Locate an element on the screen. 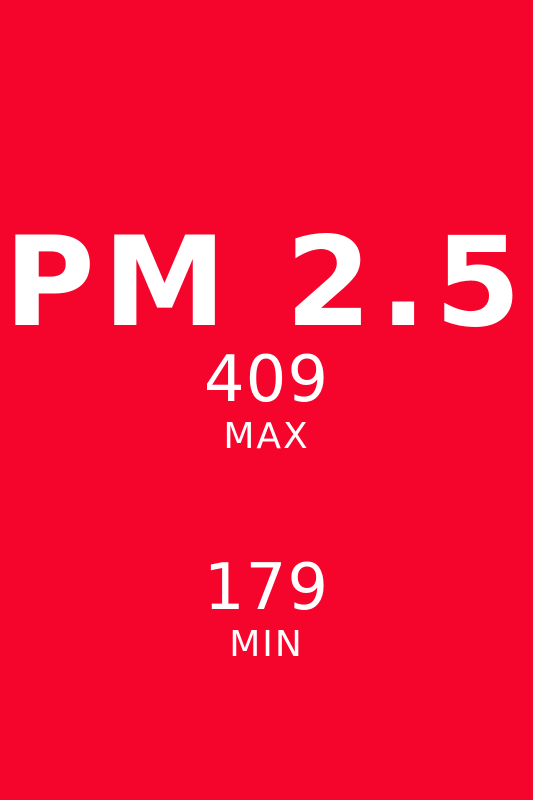  max-label: MAX is located at coordinates (266, 437).